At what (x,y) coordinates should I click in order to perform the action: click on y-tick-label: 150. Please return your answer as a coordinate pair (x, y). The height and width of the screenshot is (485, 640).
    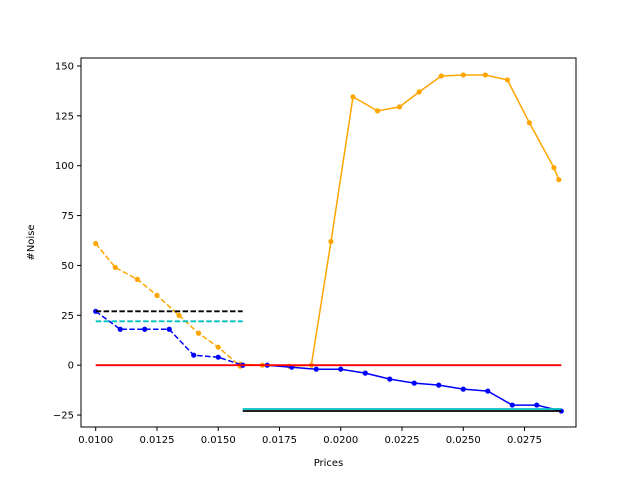
    Looking at the image, I should click on (64, 66).